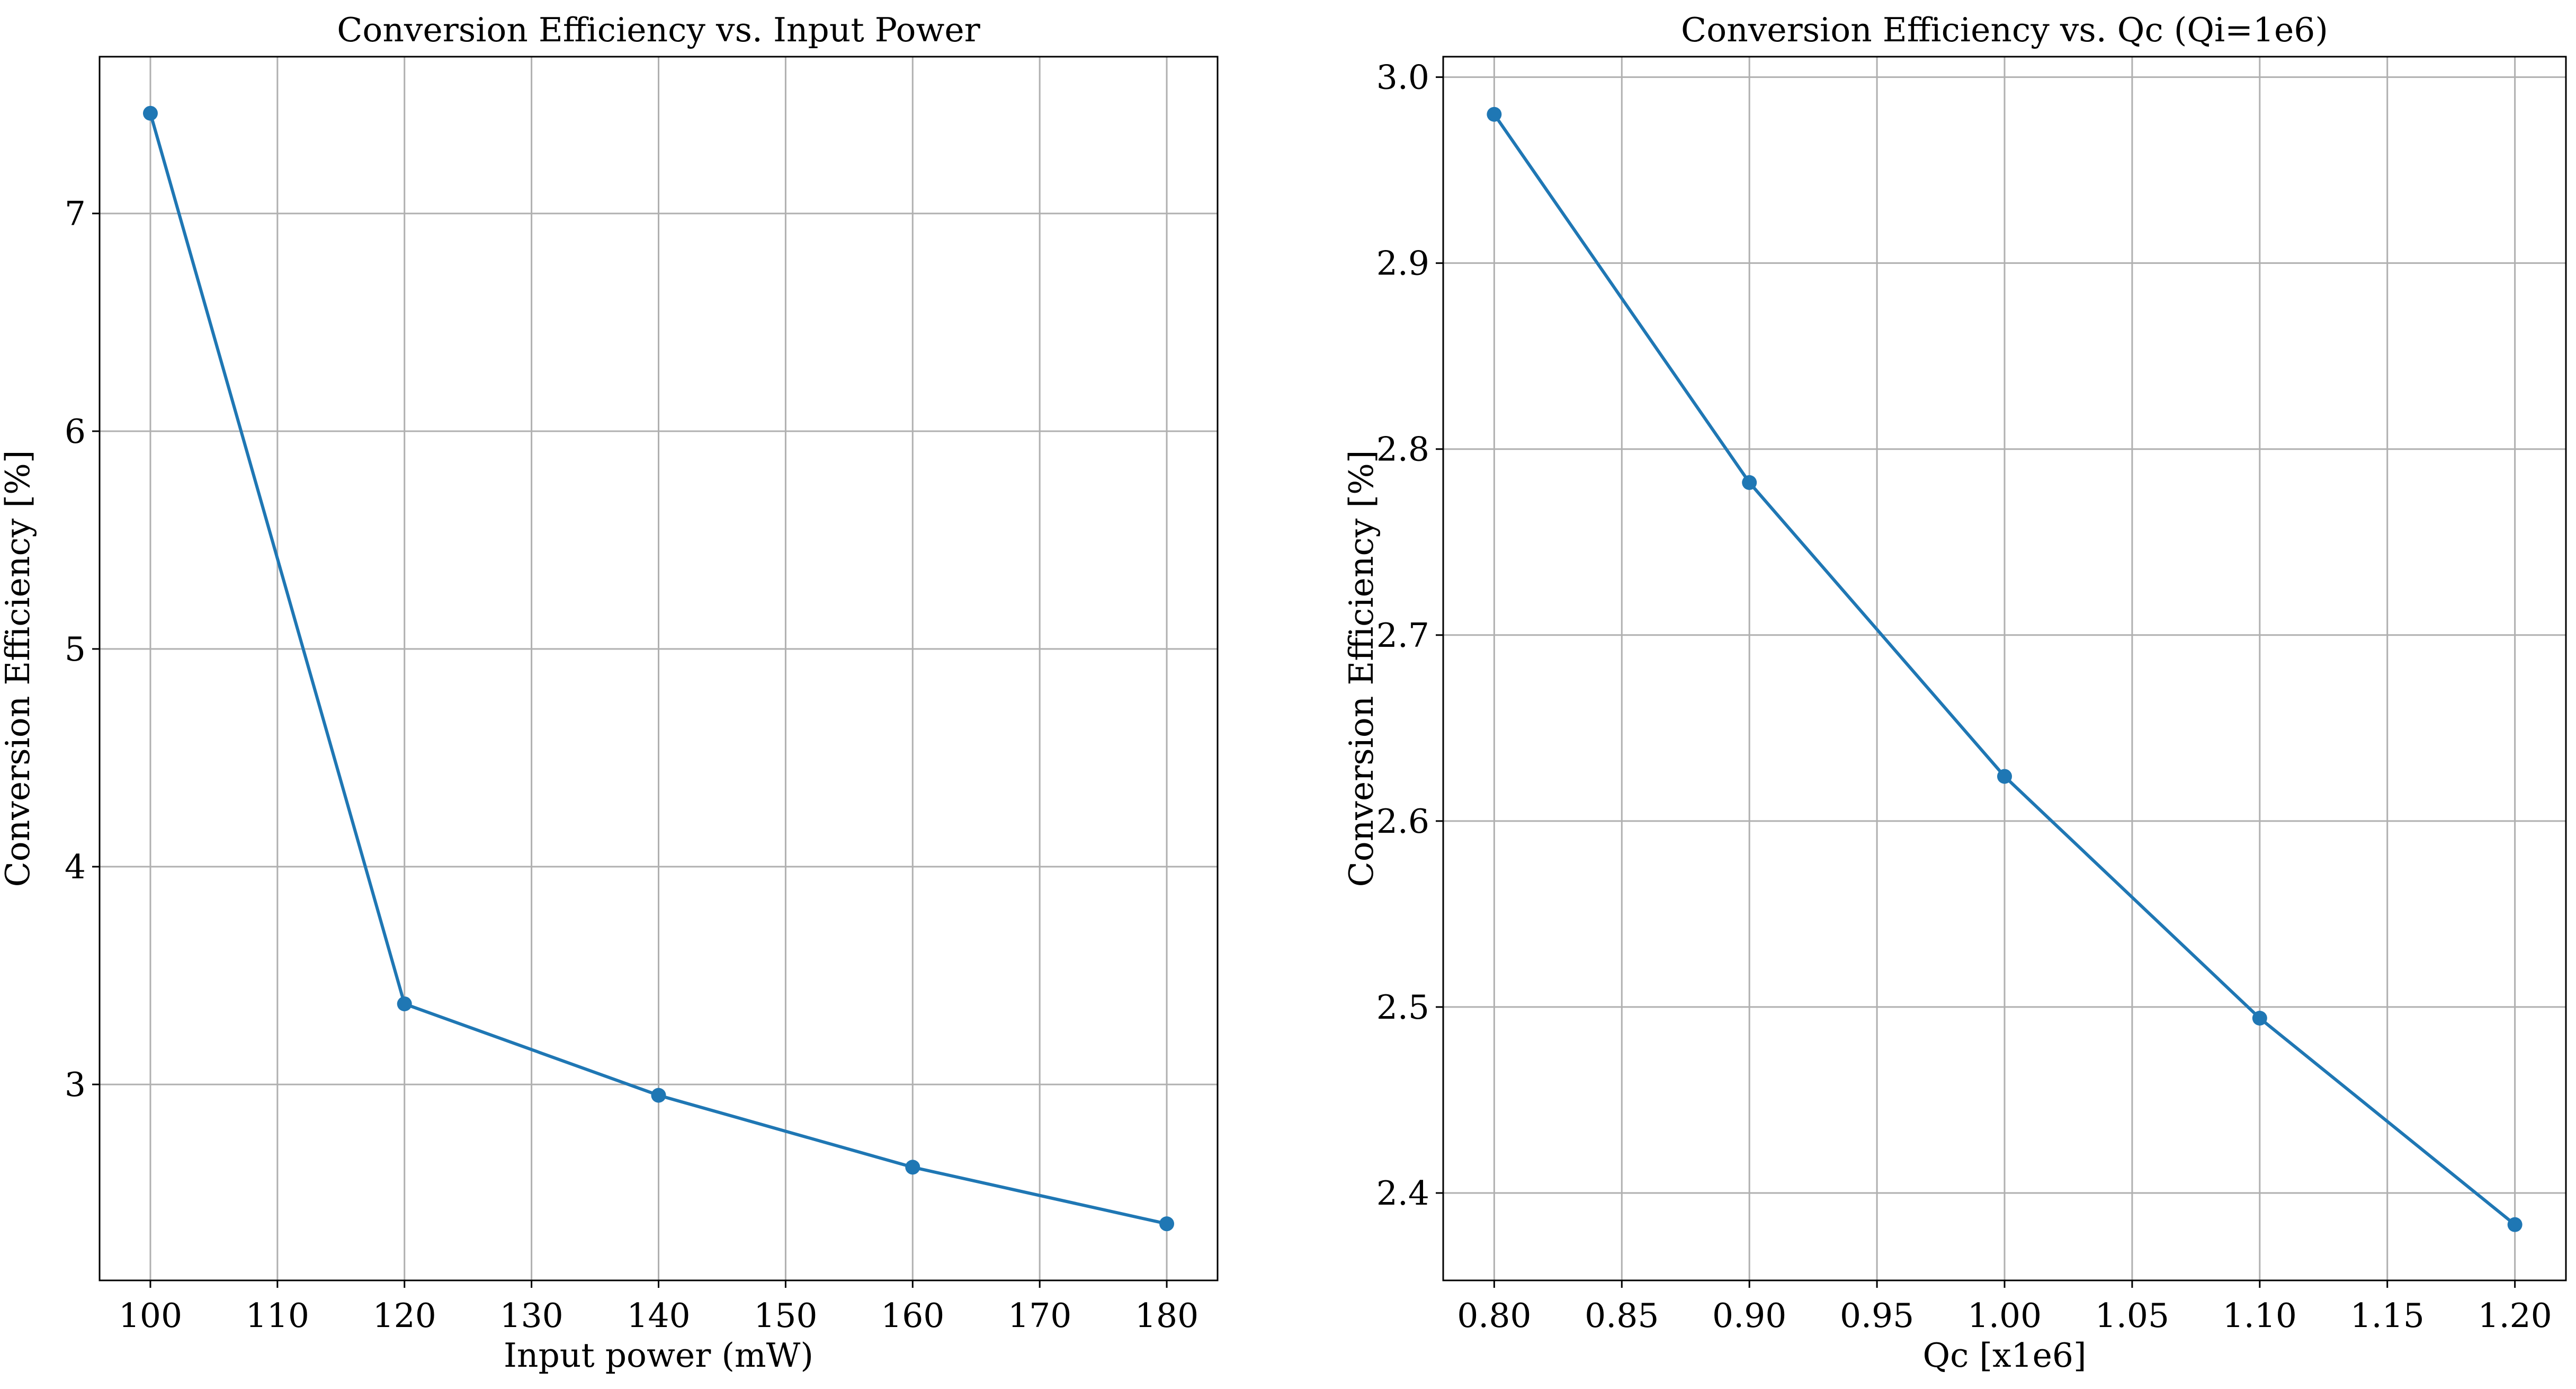 Image resolution: width=2576 pixels, height=1389 pixels. Describe the element at coordinates (912, 1315) in the screenshot. I see `x-tick-label: 160` at that location.